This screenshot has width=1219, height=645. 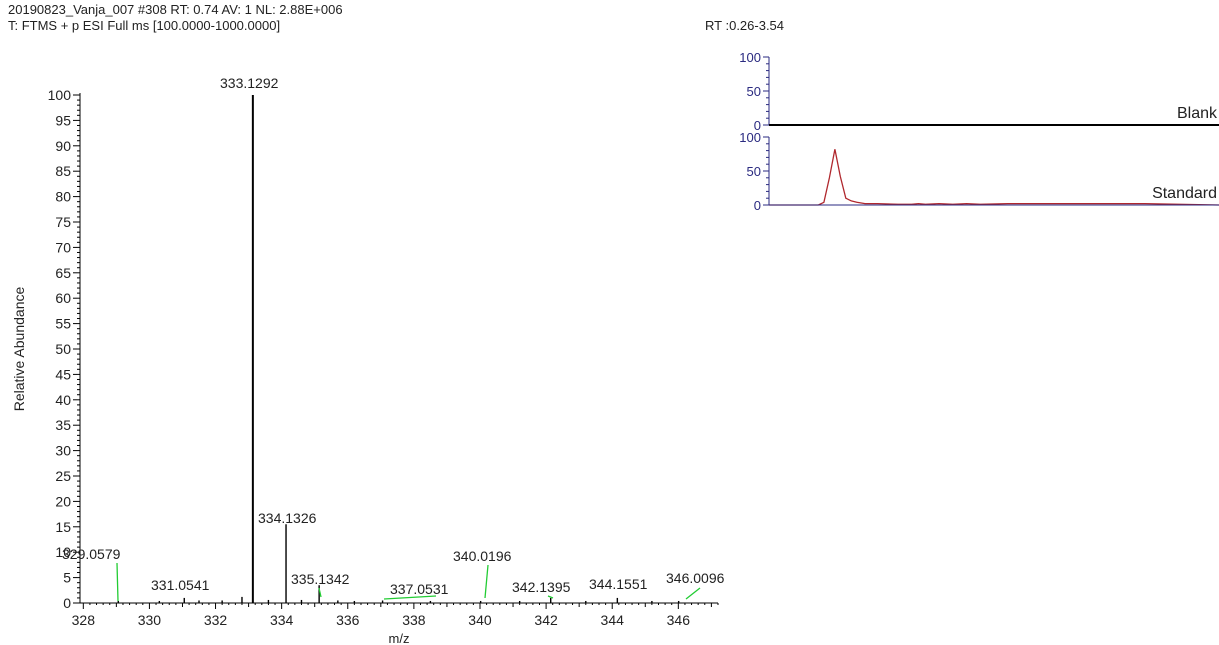 I want to click on y-tick-label: 30, so click(x=63, y=451).